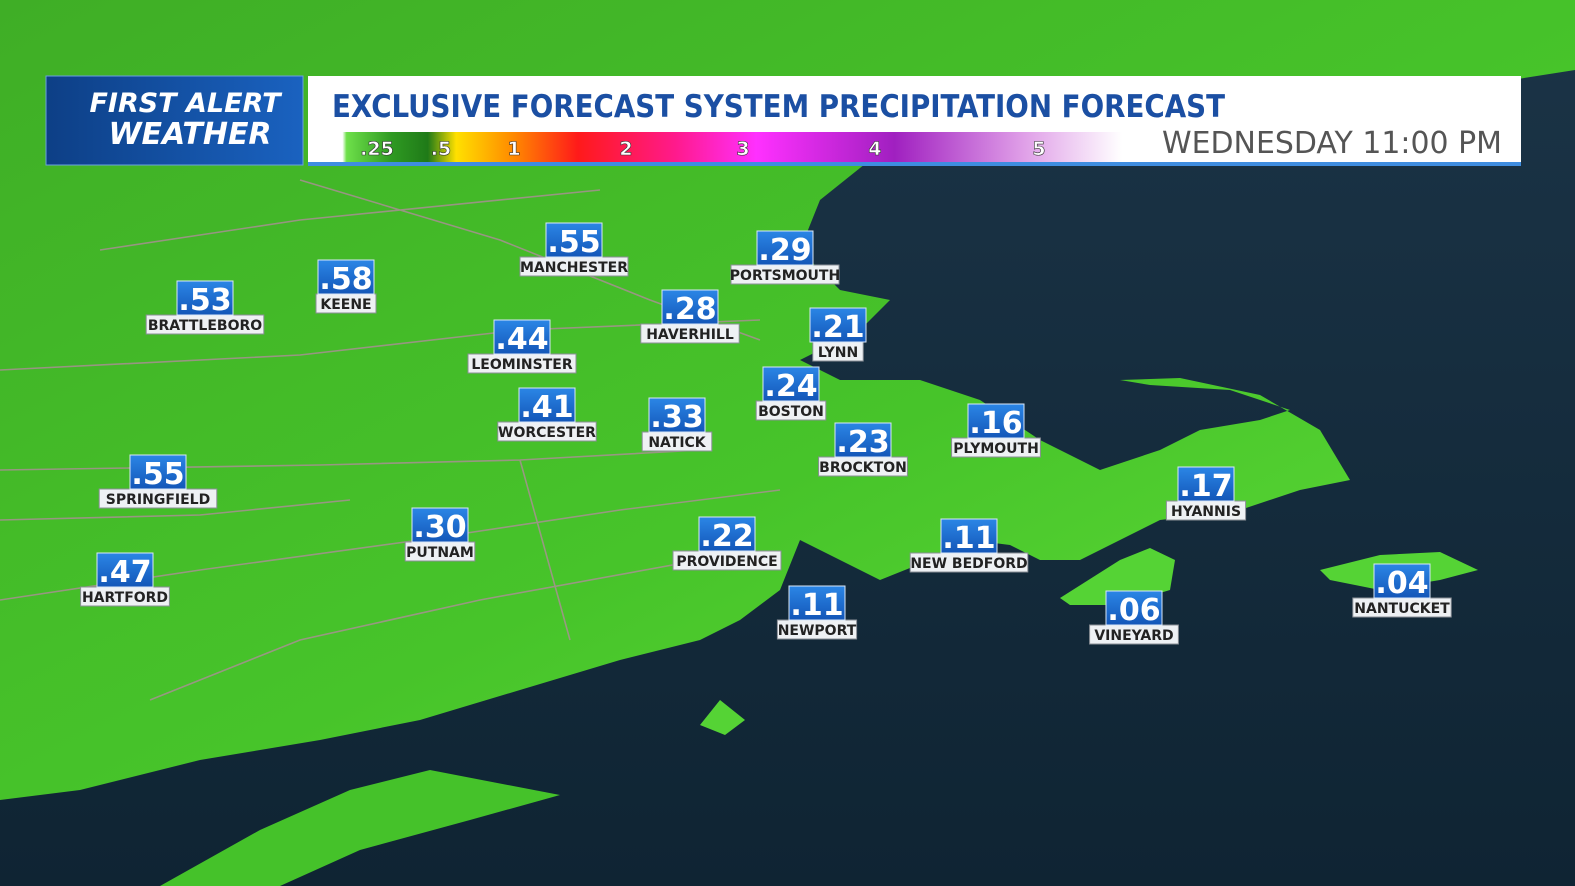  I want to click on city-label: HARTFORD.47, so click(125, 579).